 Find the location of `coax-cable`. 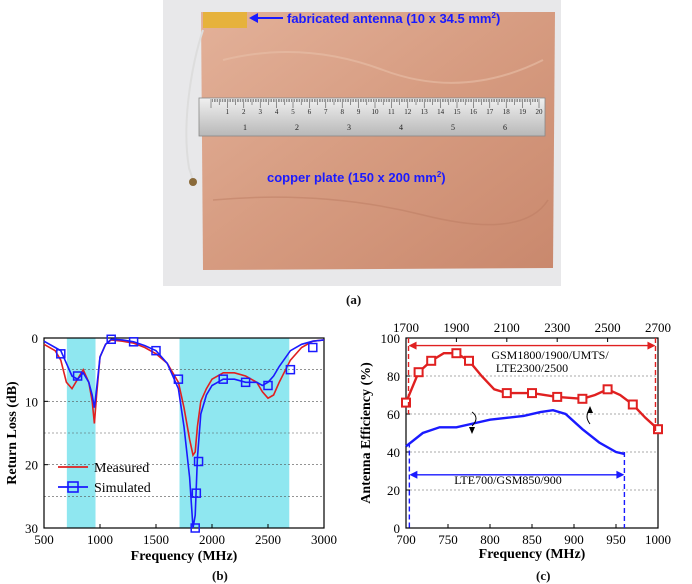

coax-cable is located at coordinates (194, 105).